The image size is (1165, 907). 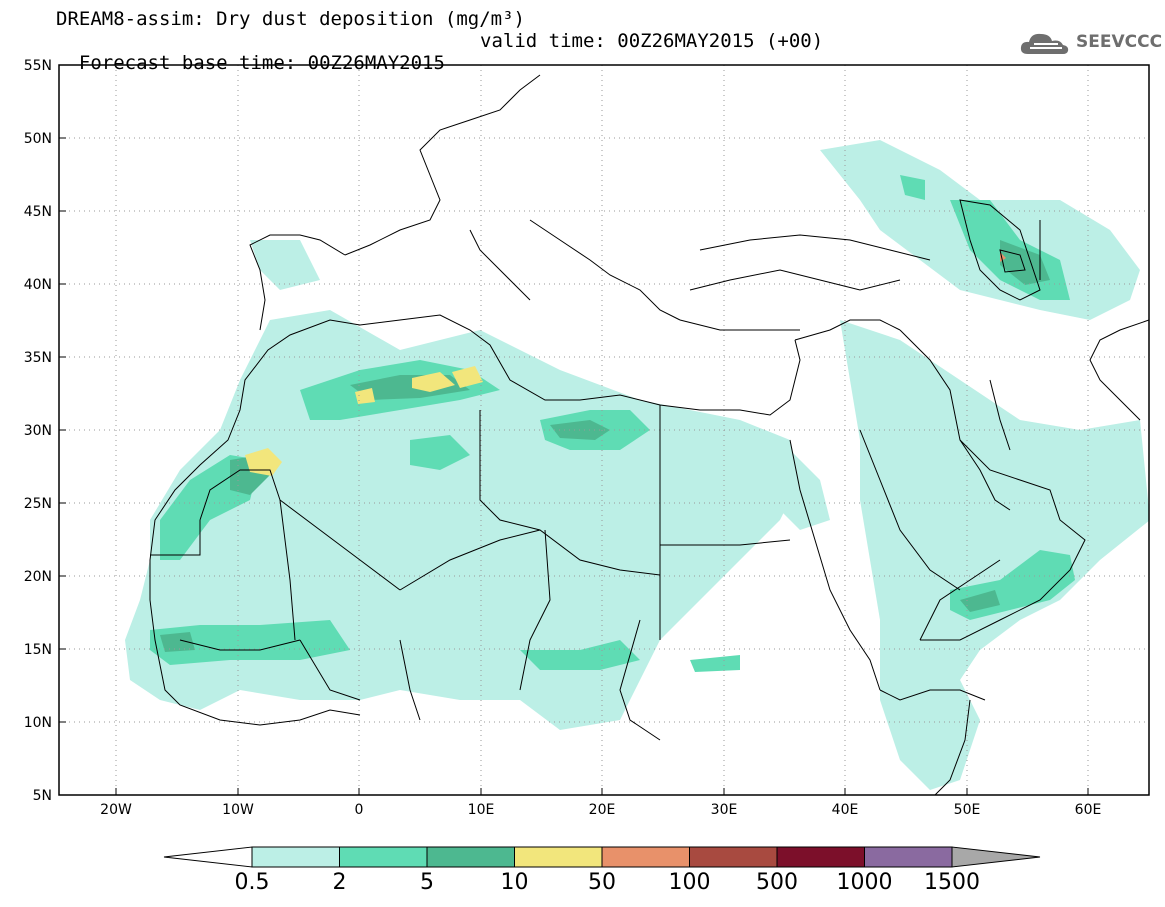 What do you see at coordinates (359, 810) in the screenshot?
I see `lon-label-0: 0` at bounding box center [359, 810].